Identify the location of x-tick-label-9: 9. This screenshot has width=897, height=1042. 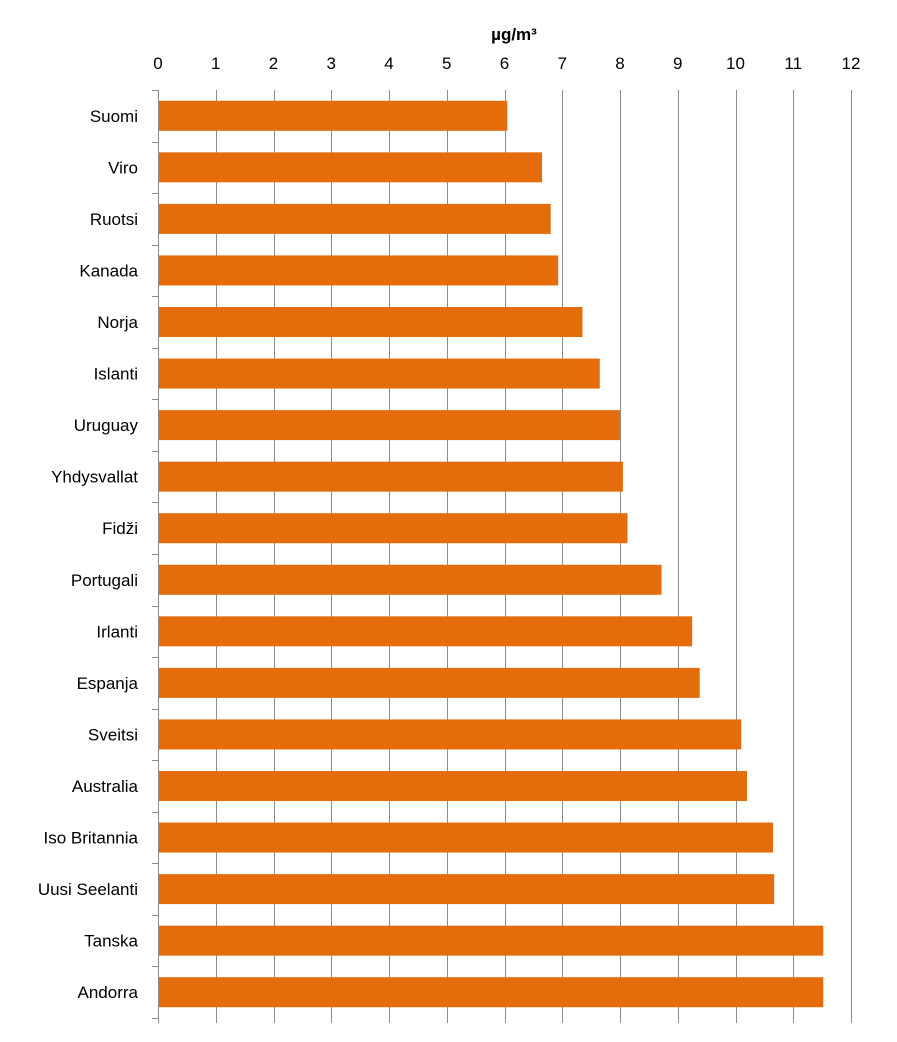
(677, 63).